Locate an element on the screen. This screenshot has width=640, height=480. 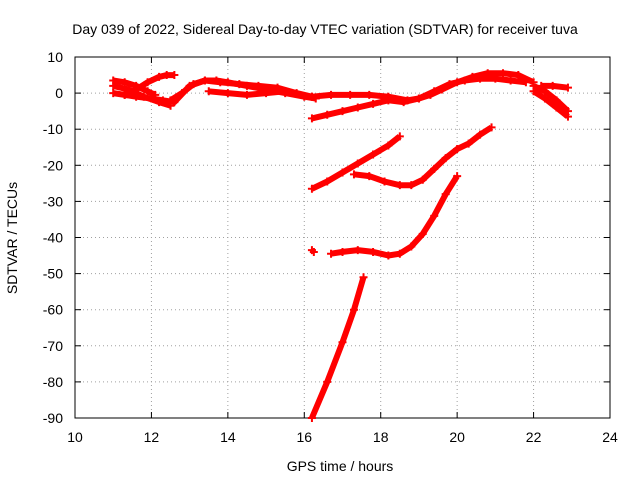
series-track-f is located at coordinates (247, 93).